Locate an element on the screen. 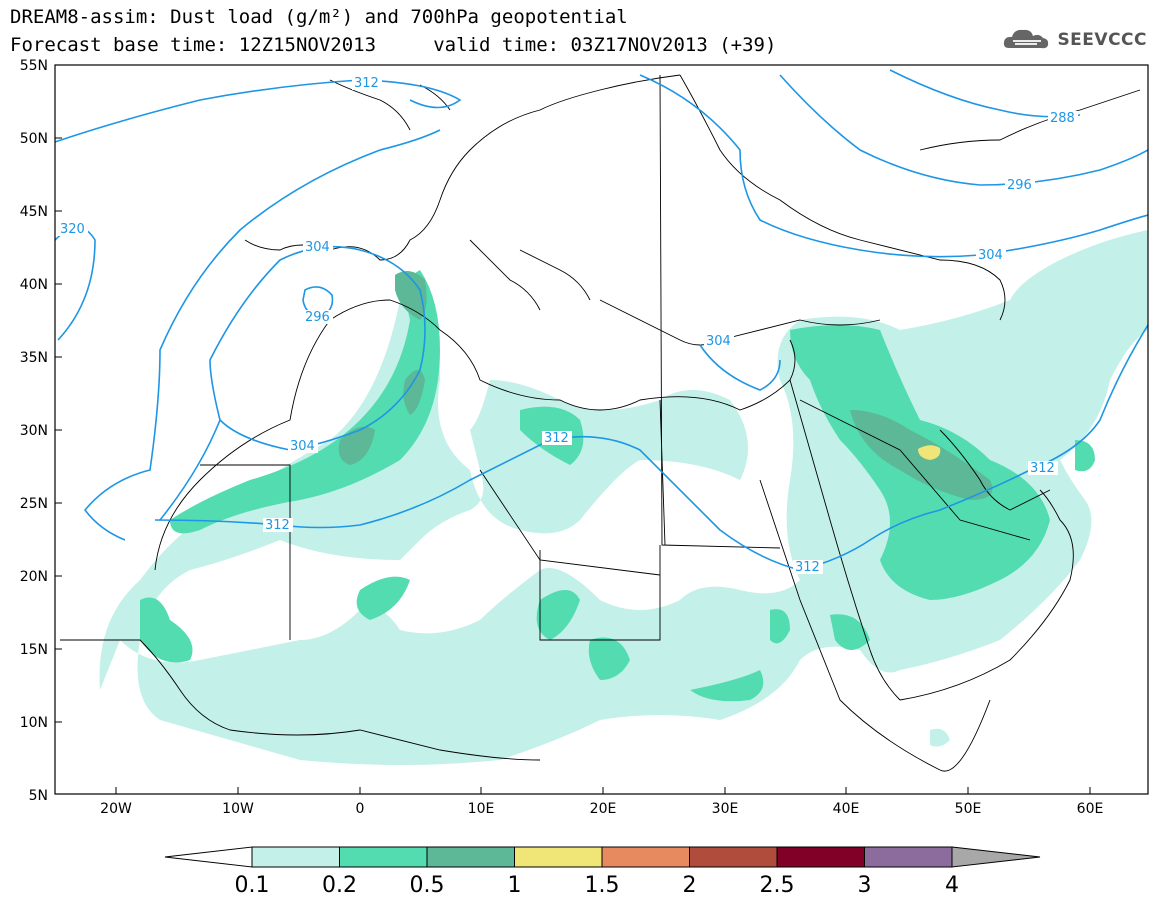 Image resolution: width=1165 pixels, height=907 pixels. colorbar-tick: 0.5 is located at coordinates (427, 885).